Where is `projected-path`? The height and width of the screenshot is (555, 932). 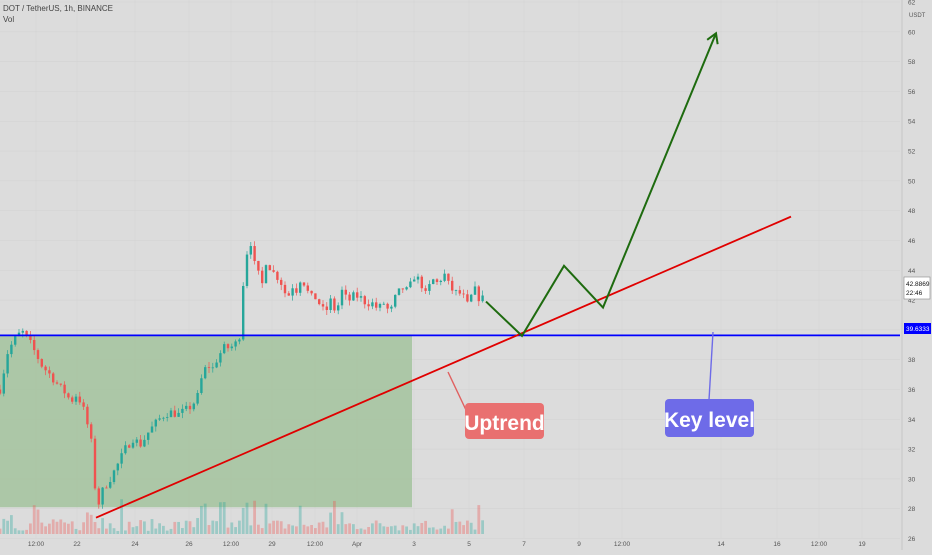 projected-path is located at coordinates (601, 185).